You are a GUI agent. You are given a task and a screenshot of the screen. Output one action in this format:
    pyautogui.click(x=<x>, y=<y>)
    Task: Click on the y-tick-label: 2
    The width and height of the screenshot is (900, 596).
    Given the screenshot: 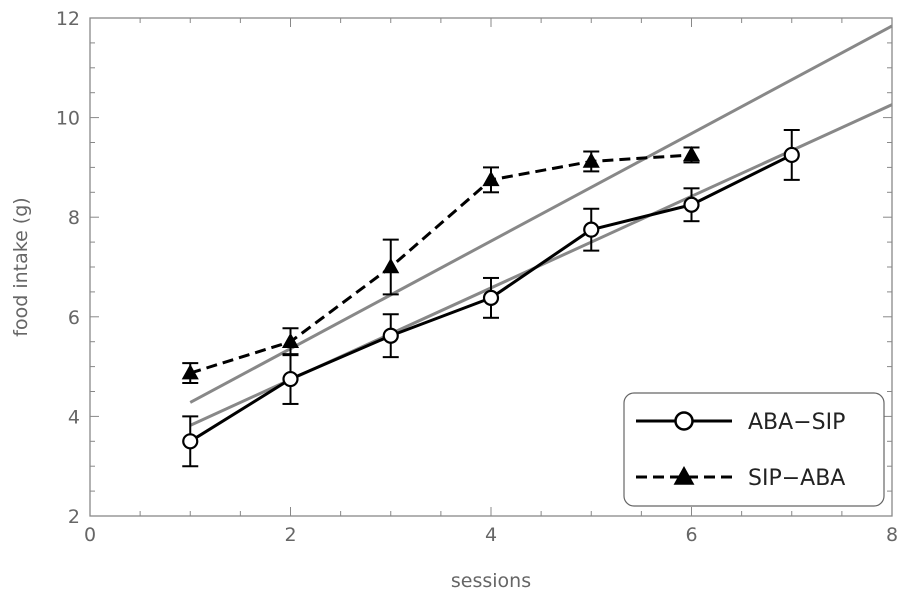 What is the action you would take?
    pyautogui.click(x=74, y=517)
    